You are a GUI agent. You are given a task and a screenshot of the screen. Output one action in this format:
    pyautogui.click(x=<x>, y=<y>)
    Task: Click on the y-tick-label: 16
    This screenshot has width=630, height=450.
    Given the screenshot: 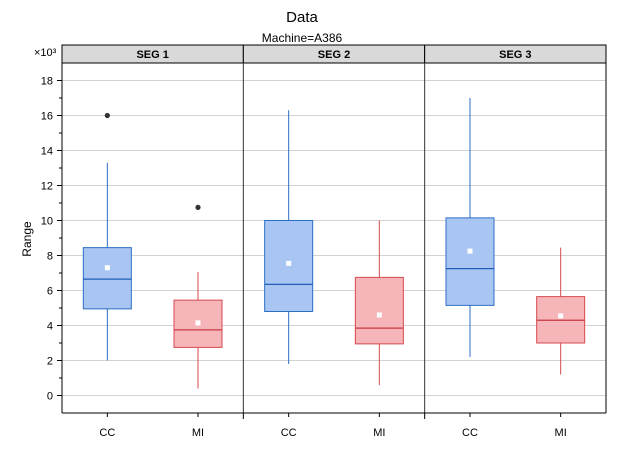 What is the action you would take?
    pyautogui.click(x=47, y=117)
    